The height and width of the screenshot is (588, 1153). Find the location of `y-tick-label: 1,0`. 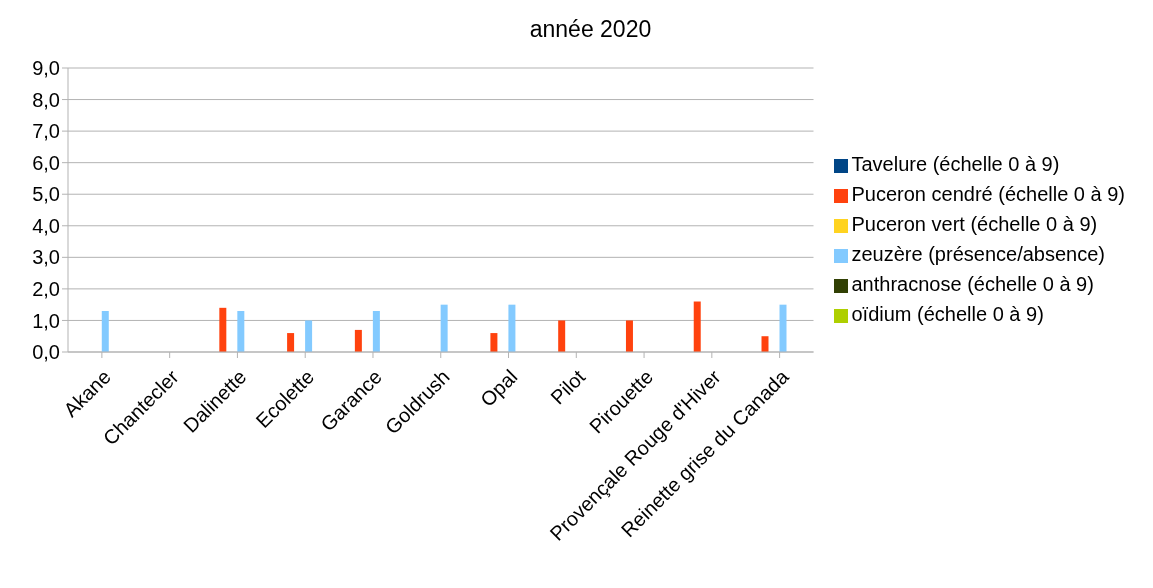

y-tick-label: 1,0 is located at coordinates (46, 320).